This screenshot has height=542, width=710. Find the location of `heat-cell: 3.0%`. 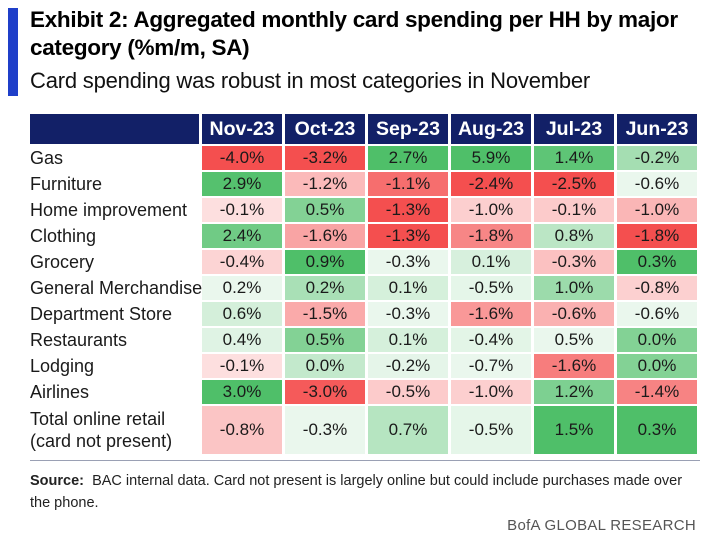

heat-cell: 3.0% is located at coordinates (243, 391).